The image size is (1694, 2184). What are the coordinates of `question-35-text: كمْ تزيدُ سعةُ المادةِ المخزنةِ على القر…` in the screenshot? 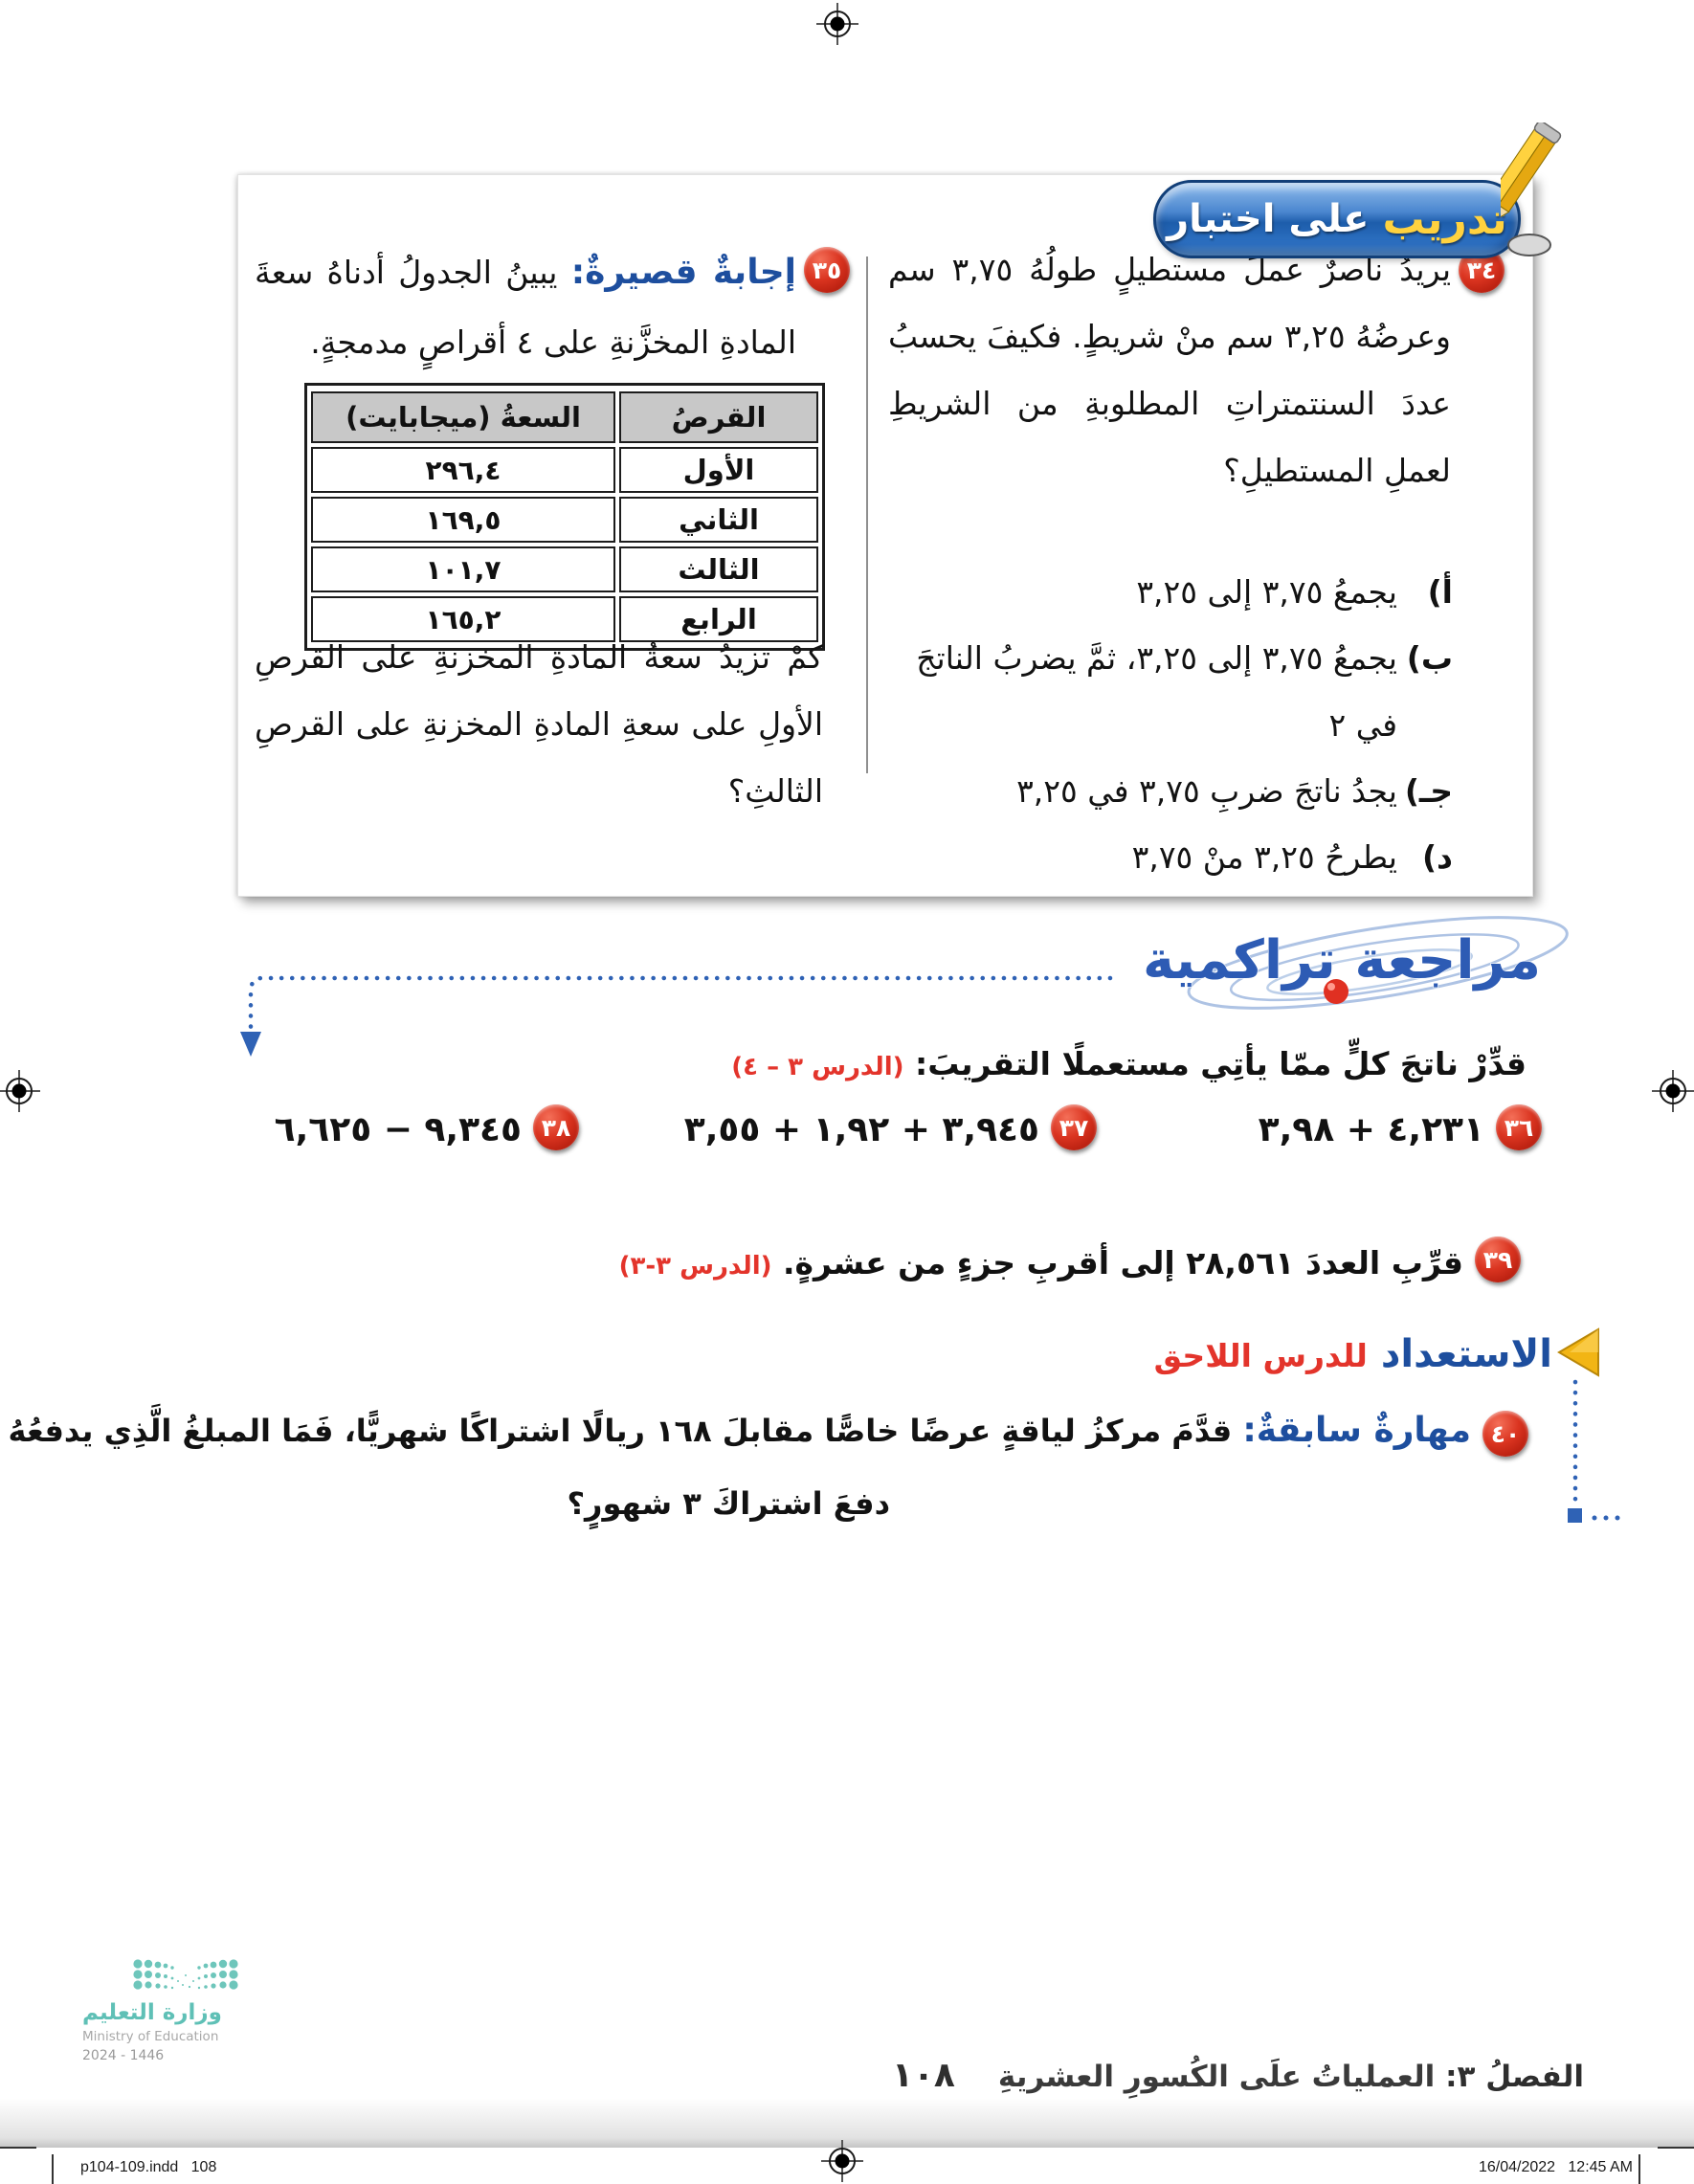 It's located at (539, 724).